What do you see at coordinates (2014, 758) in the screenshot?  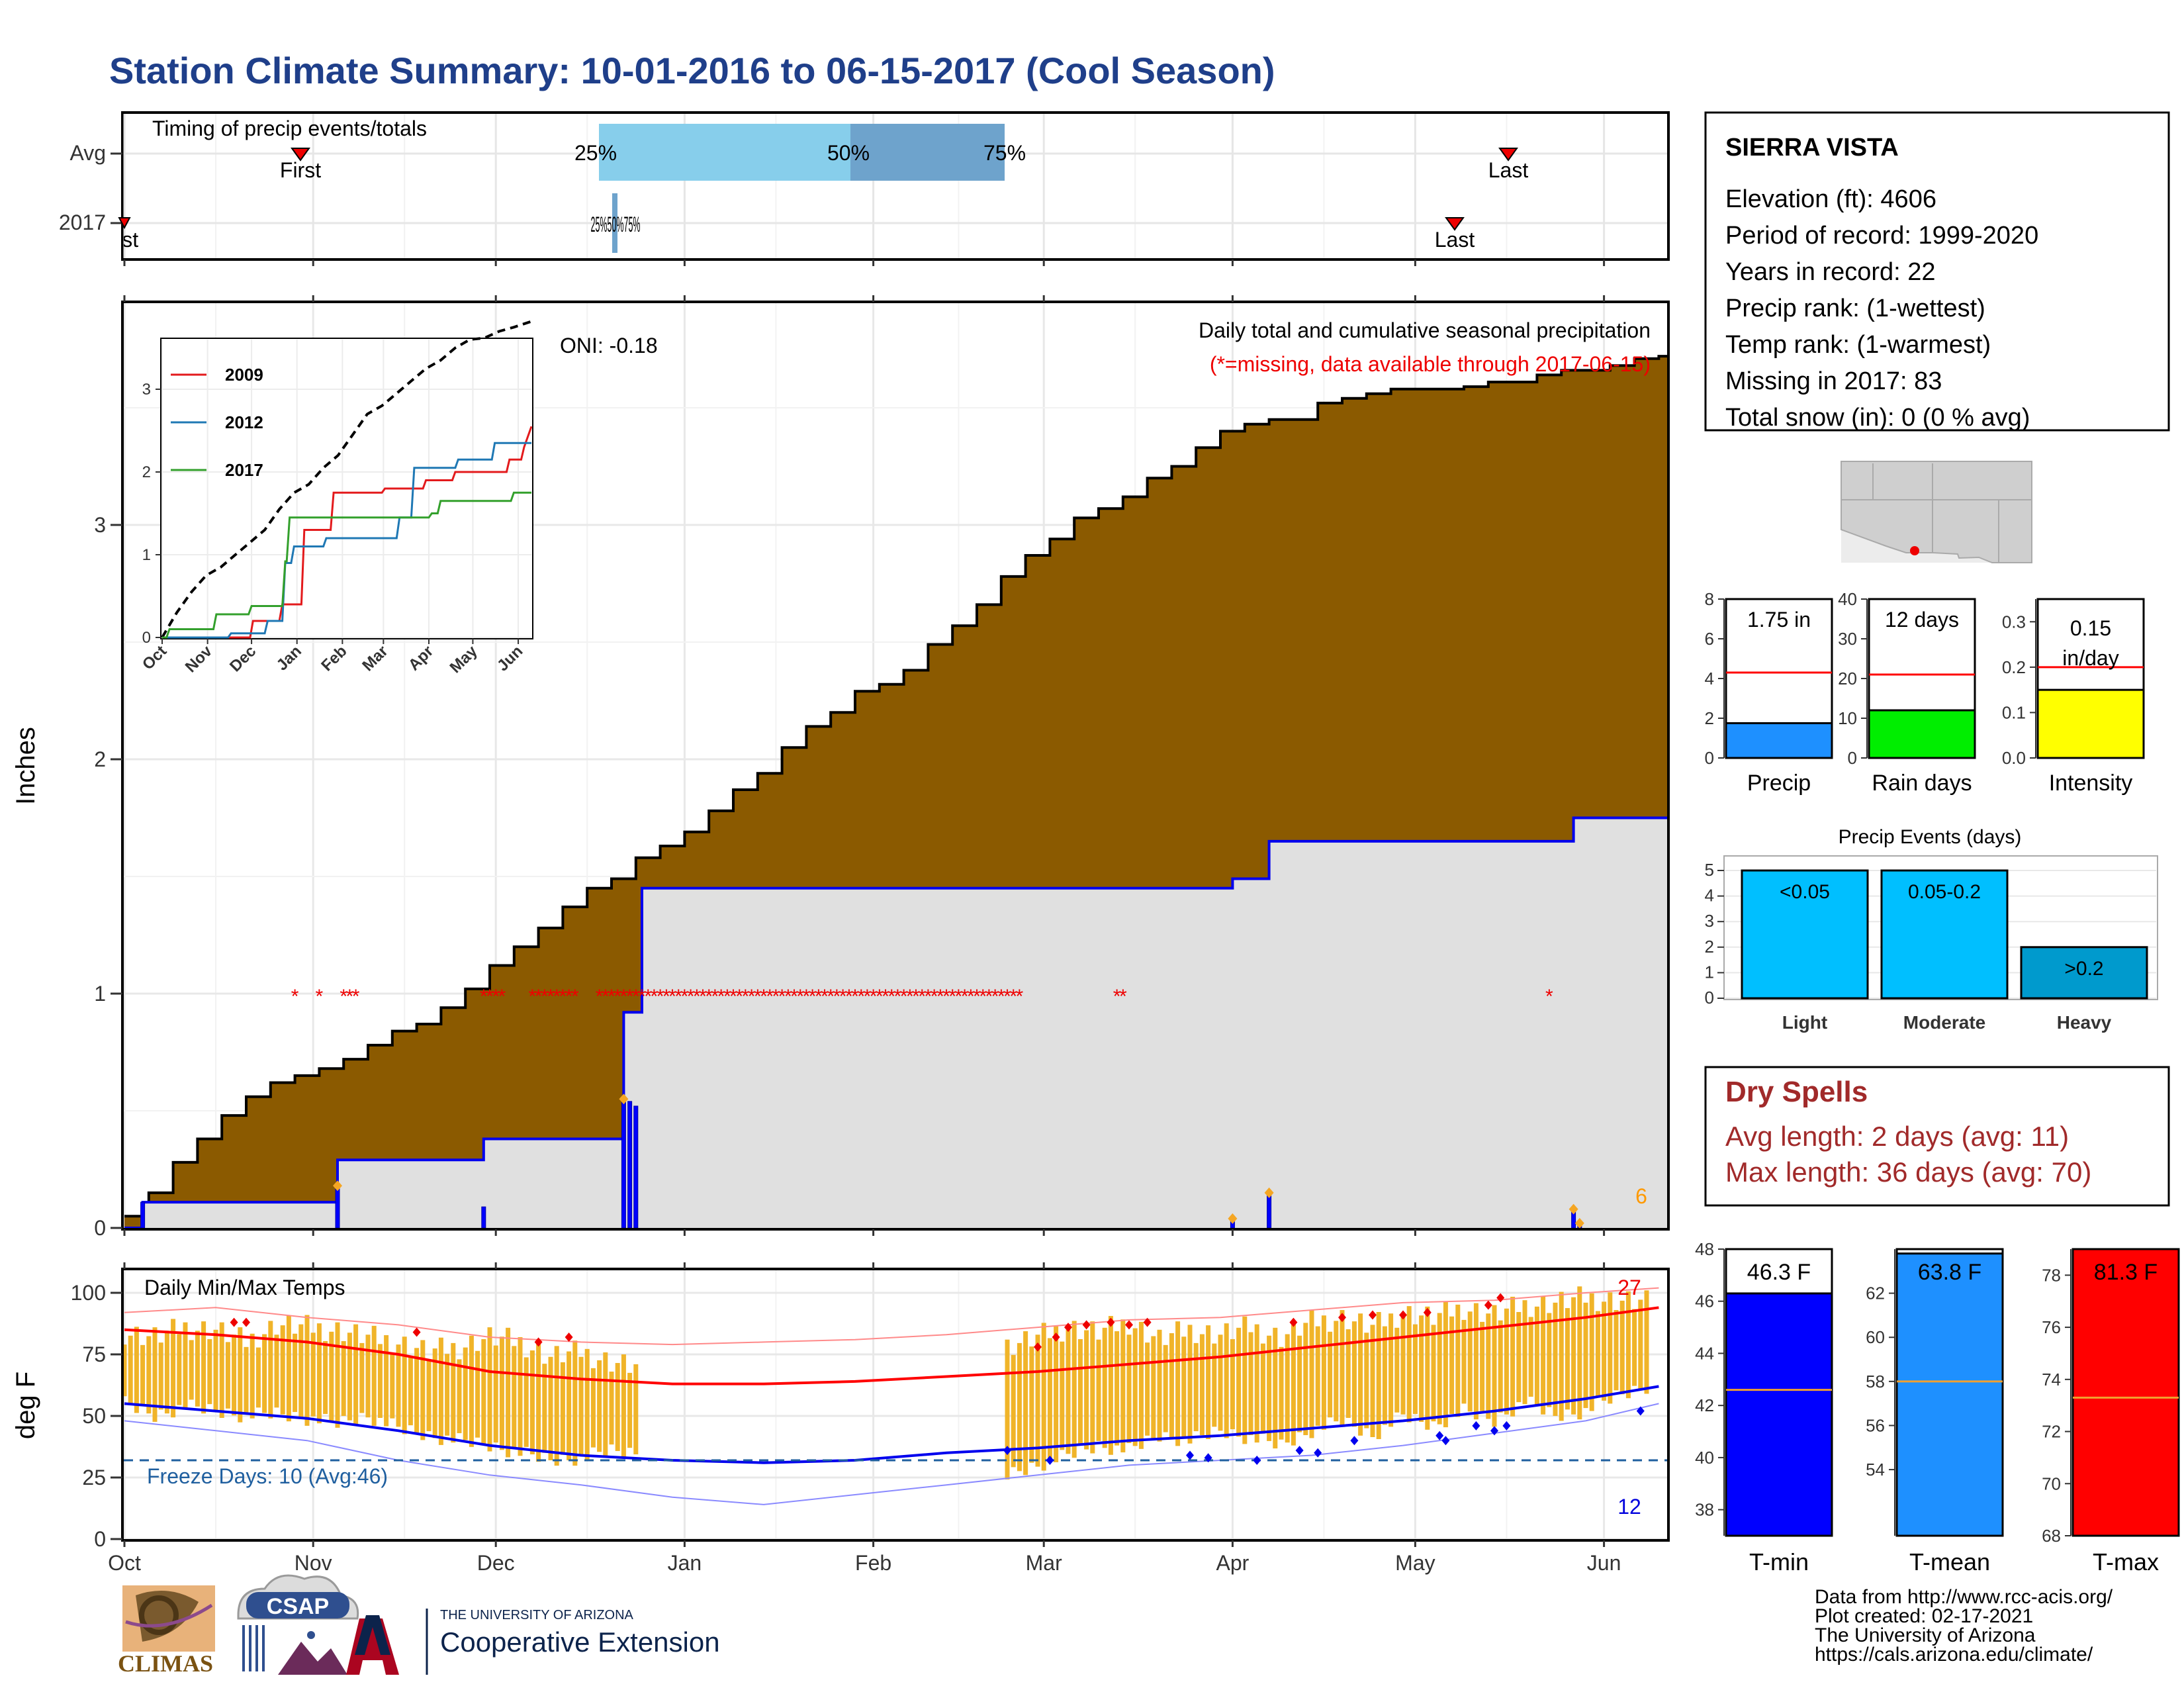 I see `summary-ytick-label: 0.0` at bounding box center [2014, 758].